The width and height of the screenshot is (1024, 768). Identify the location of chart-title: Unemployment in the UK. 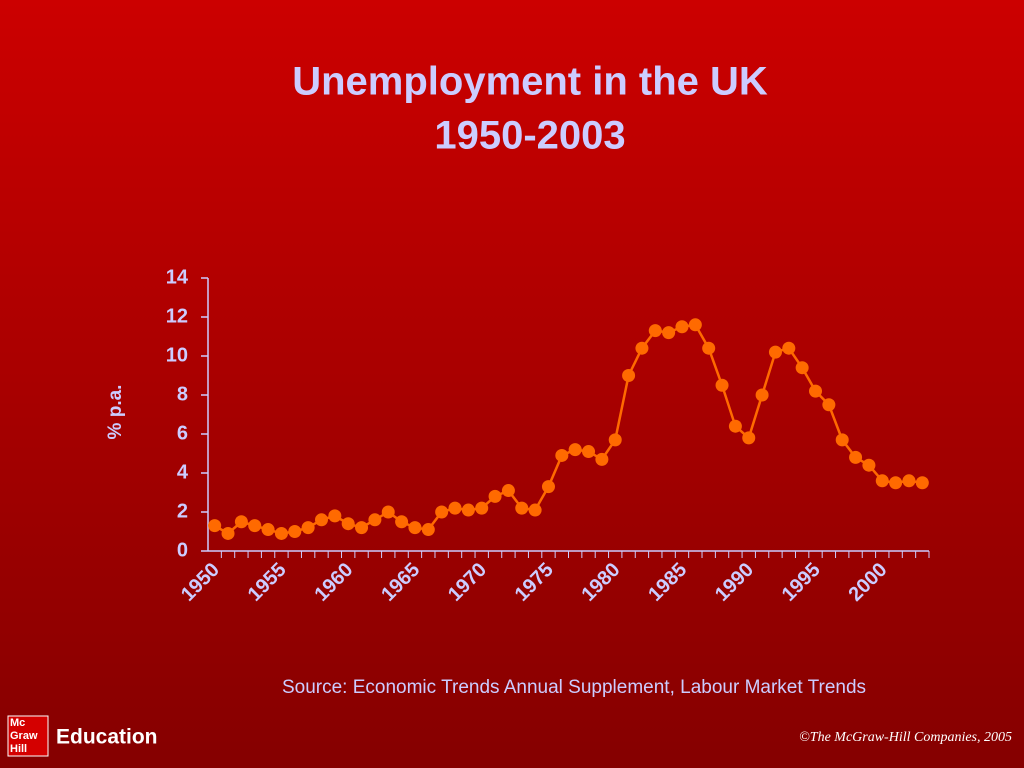
(530, 82).